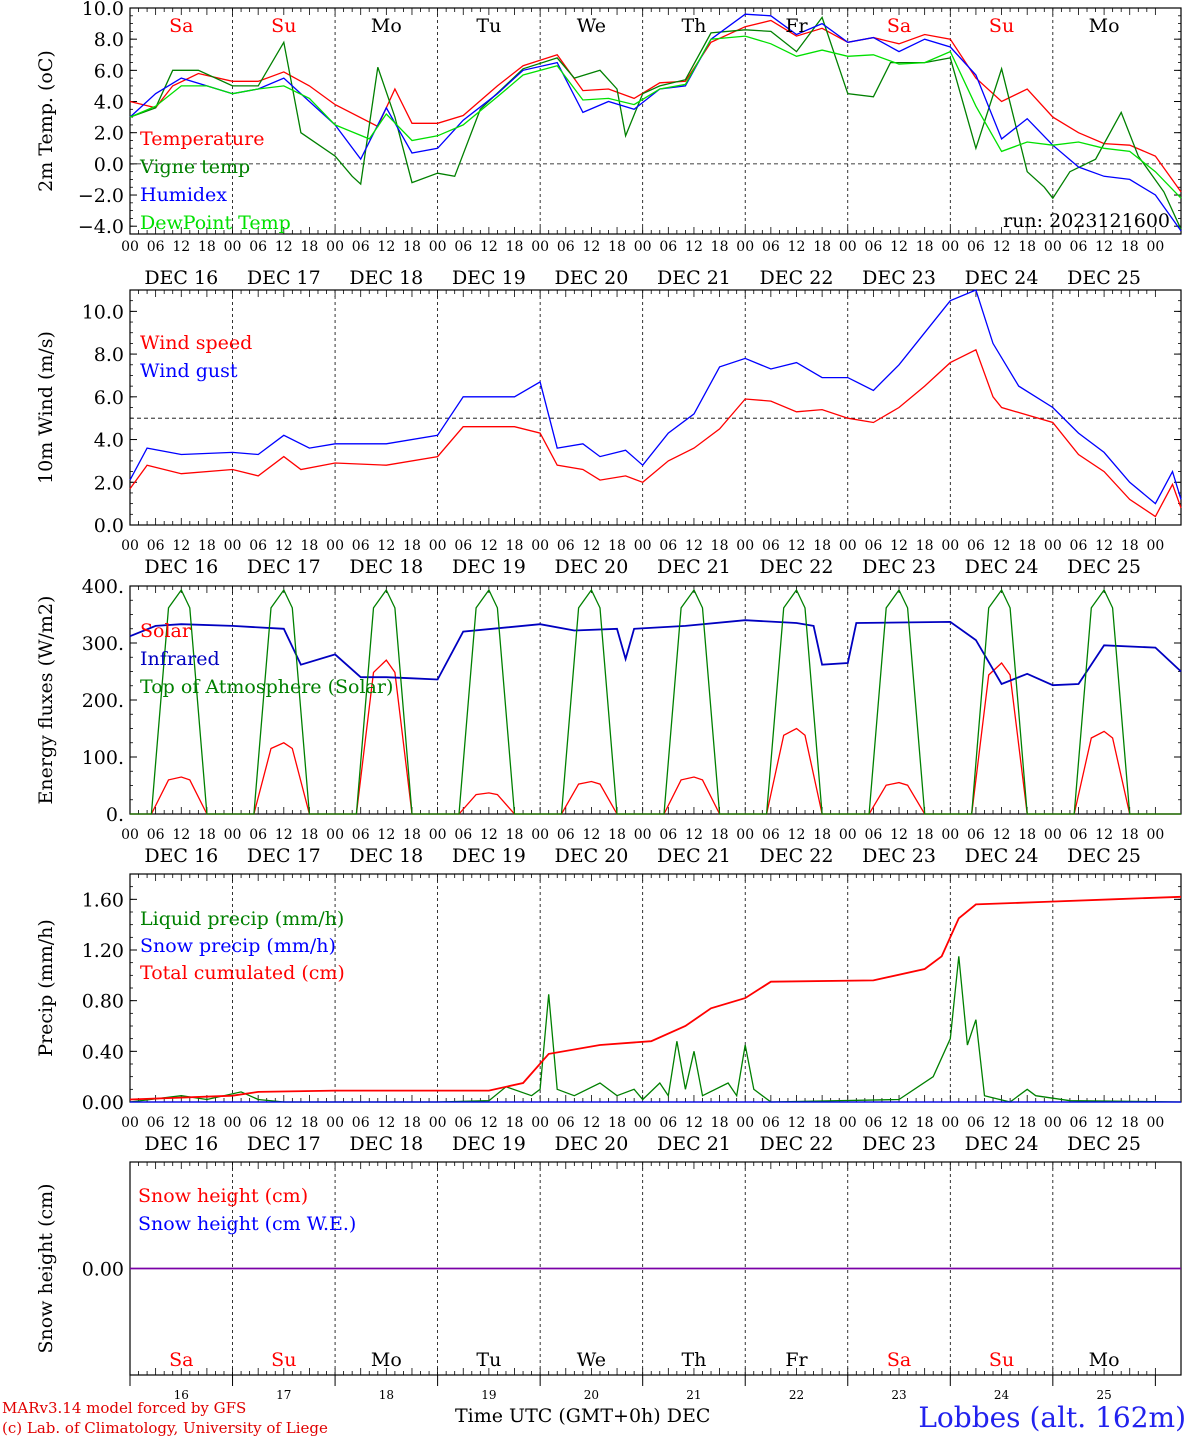 The height and width of the screenshot is (1440, 1194). I want to click on run-label: run: 2023121600, so click(1086, 221).